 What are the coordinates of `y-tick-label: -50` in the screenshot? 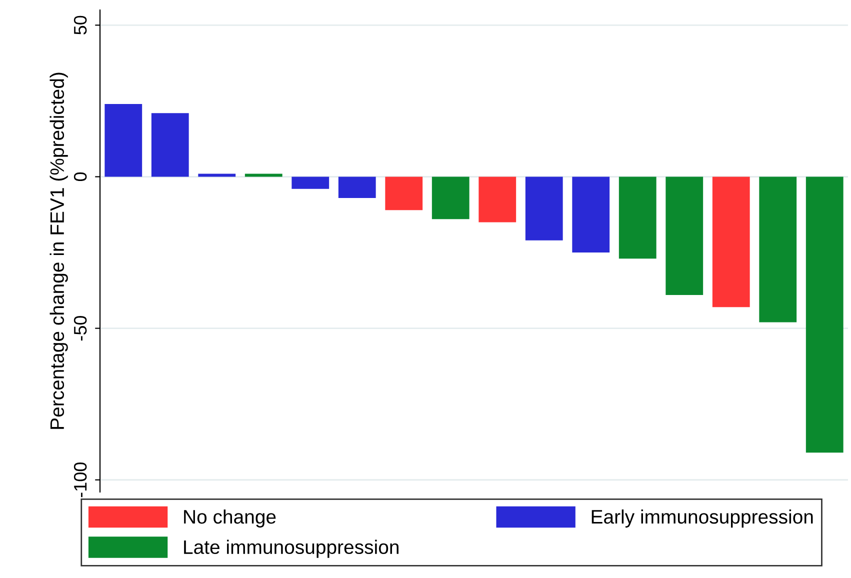 It's located at (80, 328).